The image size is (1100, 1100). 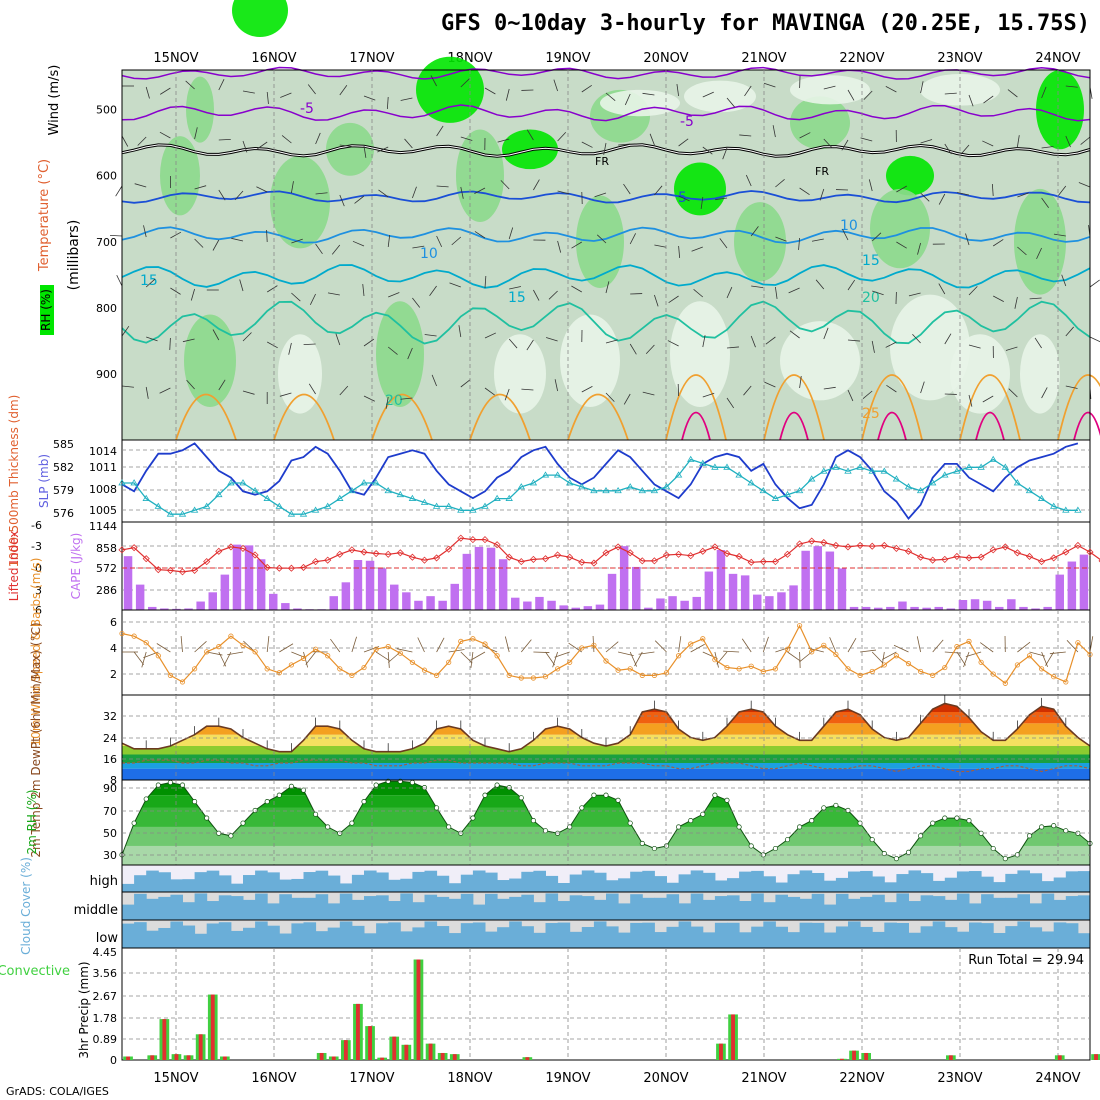 What do you see at coordinates (84, 1009) in the screenshot?
I see `precip-ylabel: 3hr Precip (mm)` at bounding box center [84, 1009].